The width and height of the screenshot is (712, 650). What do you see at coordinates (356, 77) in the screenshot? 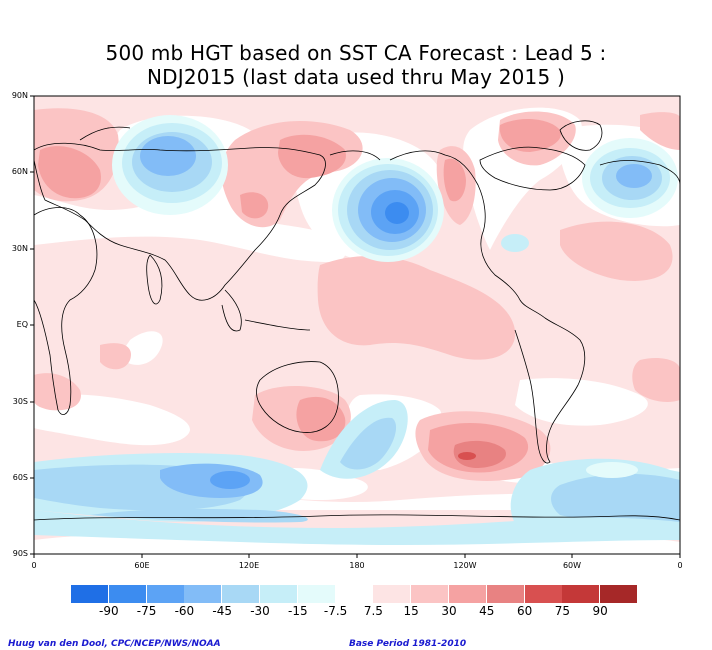
I see `map-title-line2: NDJ2015 (last data used thru May 2015 )` at bounding box center [356, 77].